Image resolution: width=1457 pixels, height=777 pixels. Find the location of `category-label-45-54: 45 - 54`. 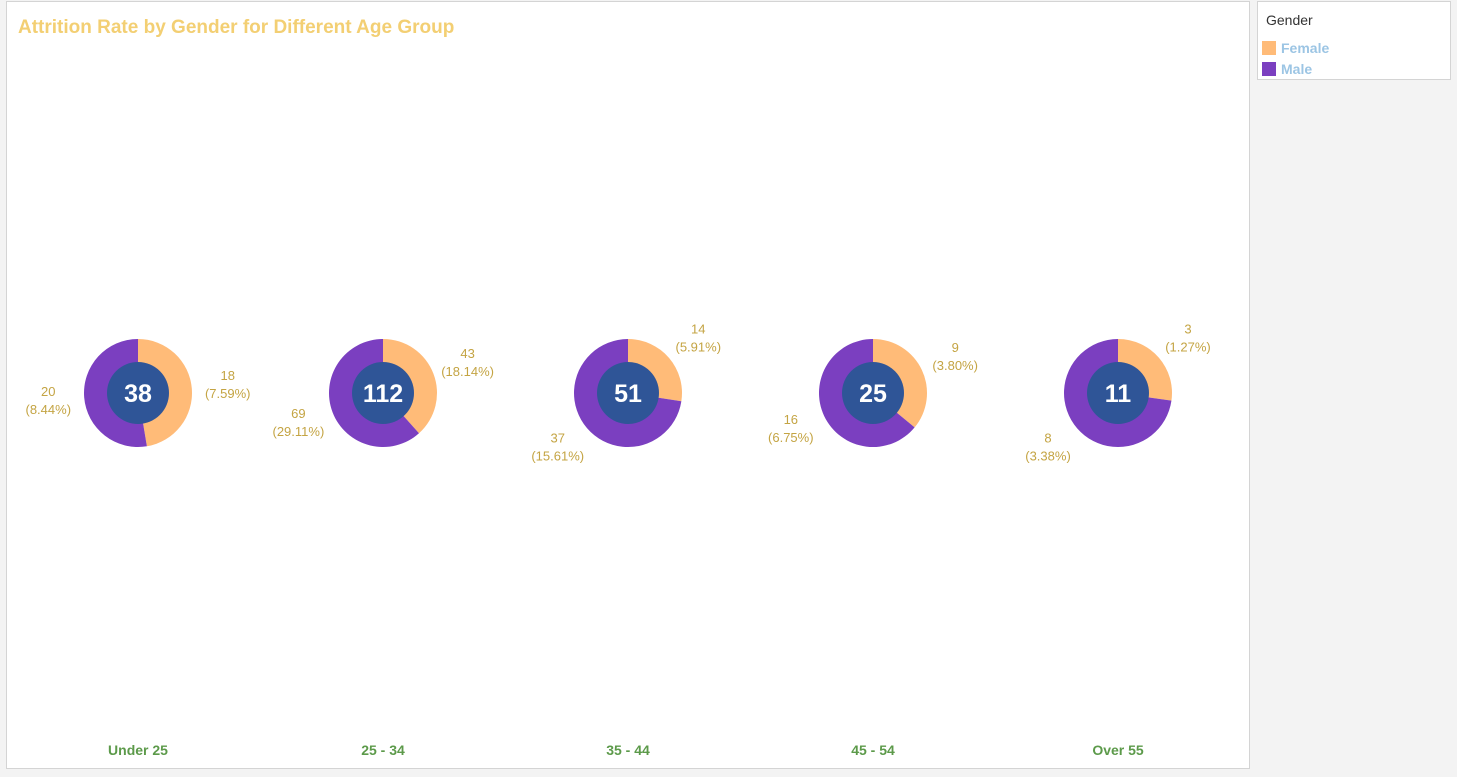

category-label-45-54: 45 - 54 is located at coordinates (873, 750).